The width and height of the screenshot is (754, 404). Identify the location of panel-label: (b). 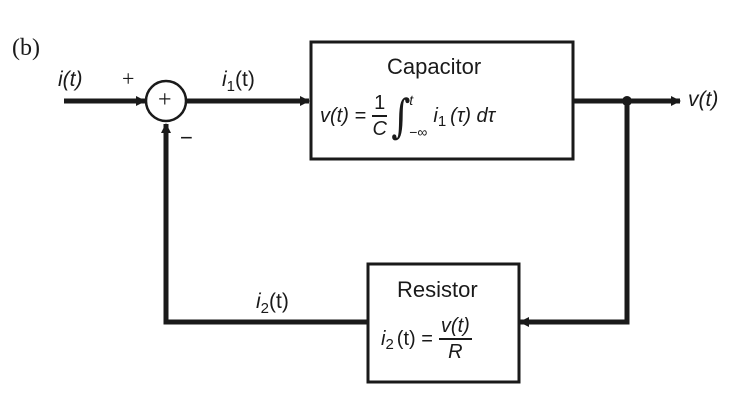
(26, 48).